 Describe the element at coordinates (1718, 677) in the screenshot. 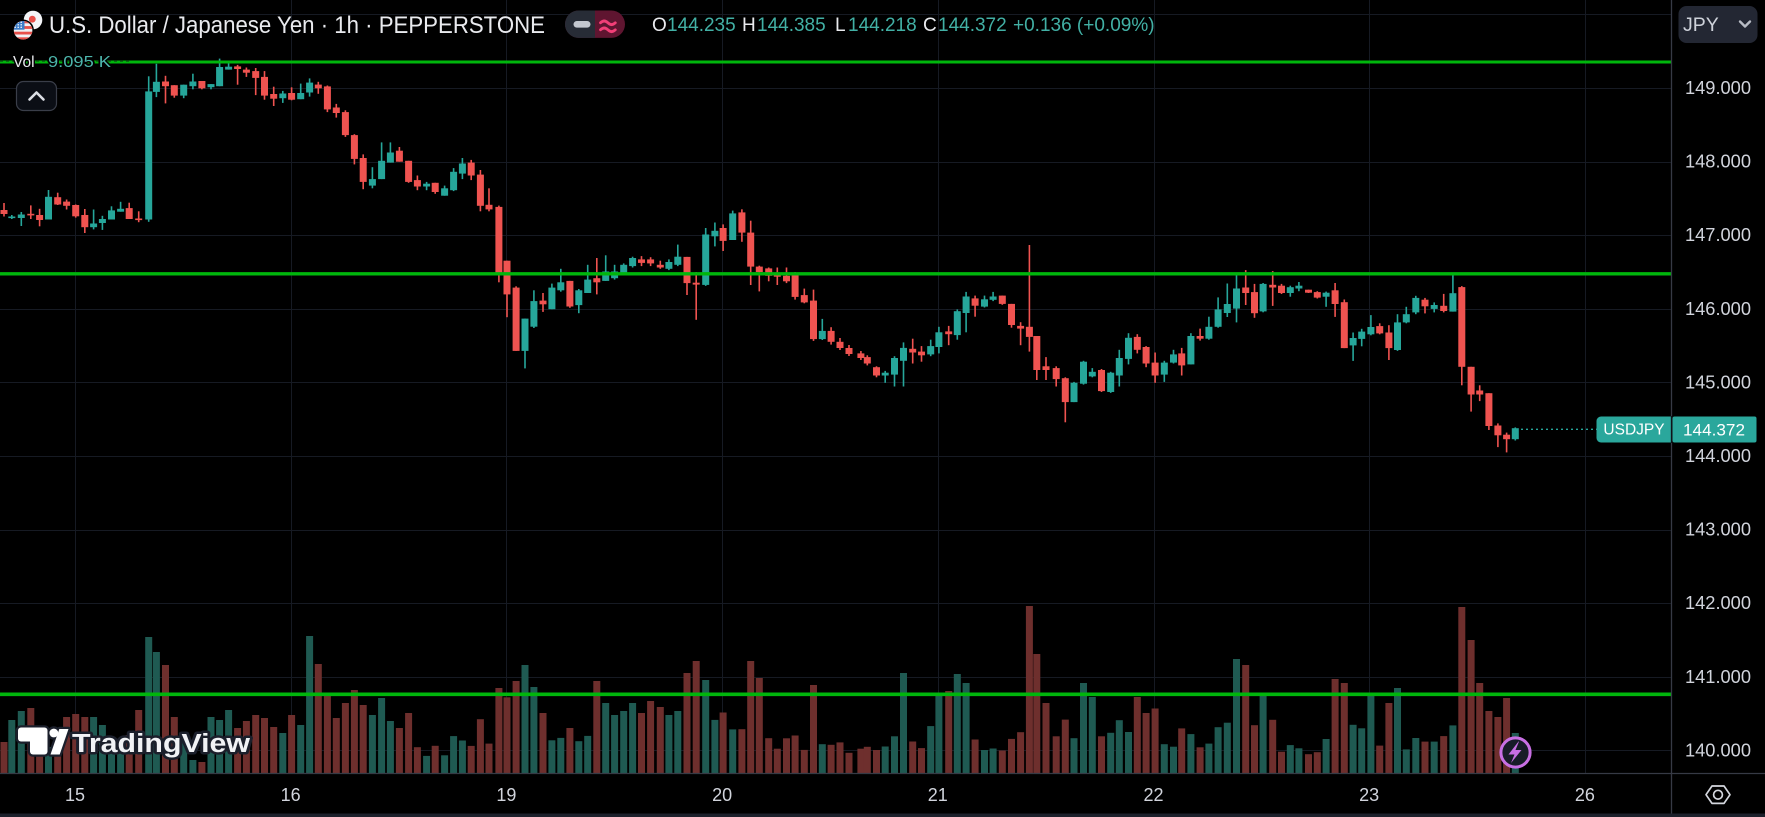

I see `svg-text: 141.000` at that location.